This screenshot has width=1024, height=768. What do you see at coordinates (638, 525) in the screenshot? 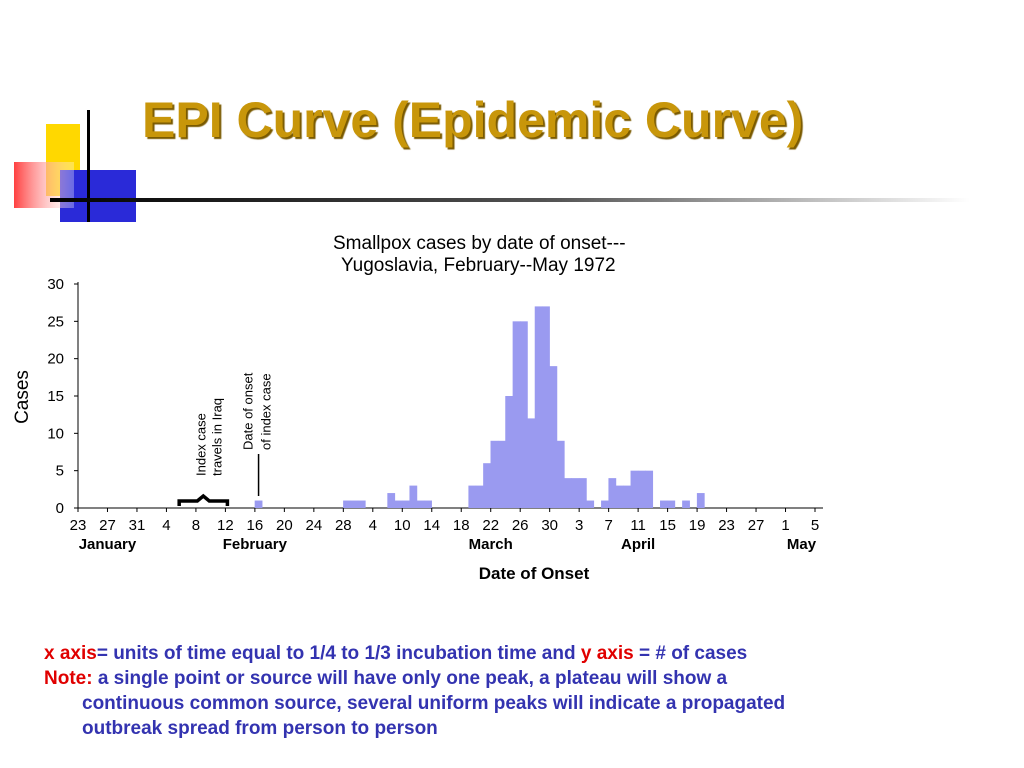
I see `x-tick-label: 11` at bounding box center [638, 525].